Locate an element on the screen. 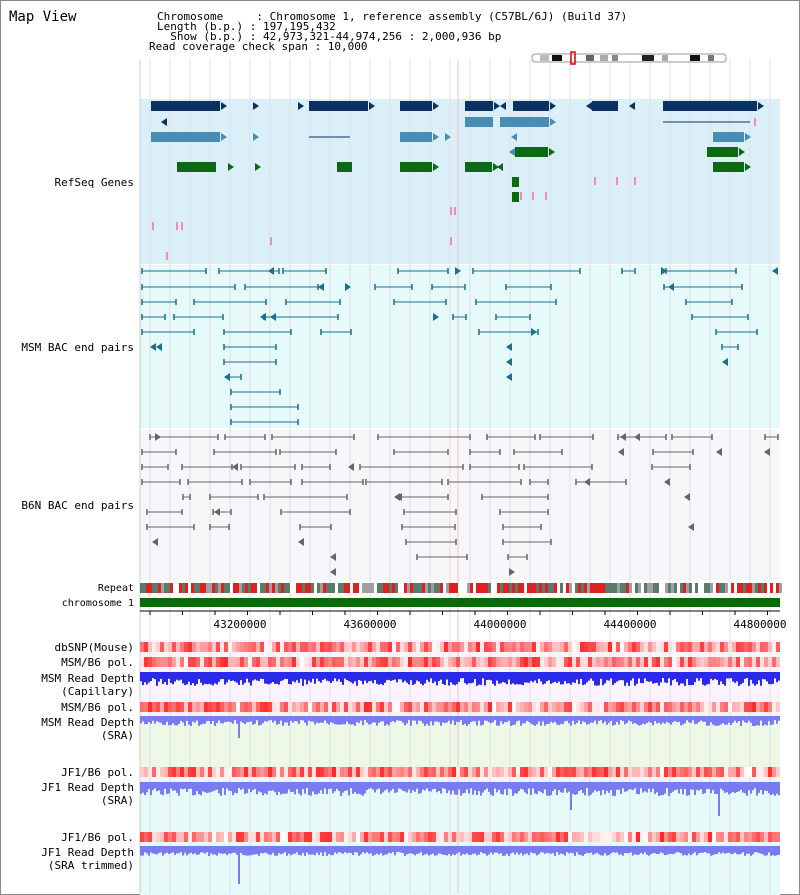  chromosome-ideogram is located at coordinates (629, 58).